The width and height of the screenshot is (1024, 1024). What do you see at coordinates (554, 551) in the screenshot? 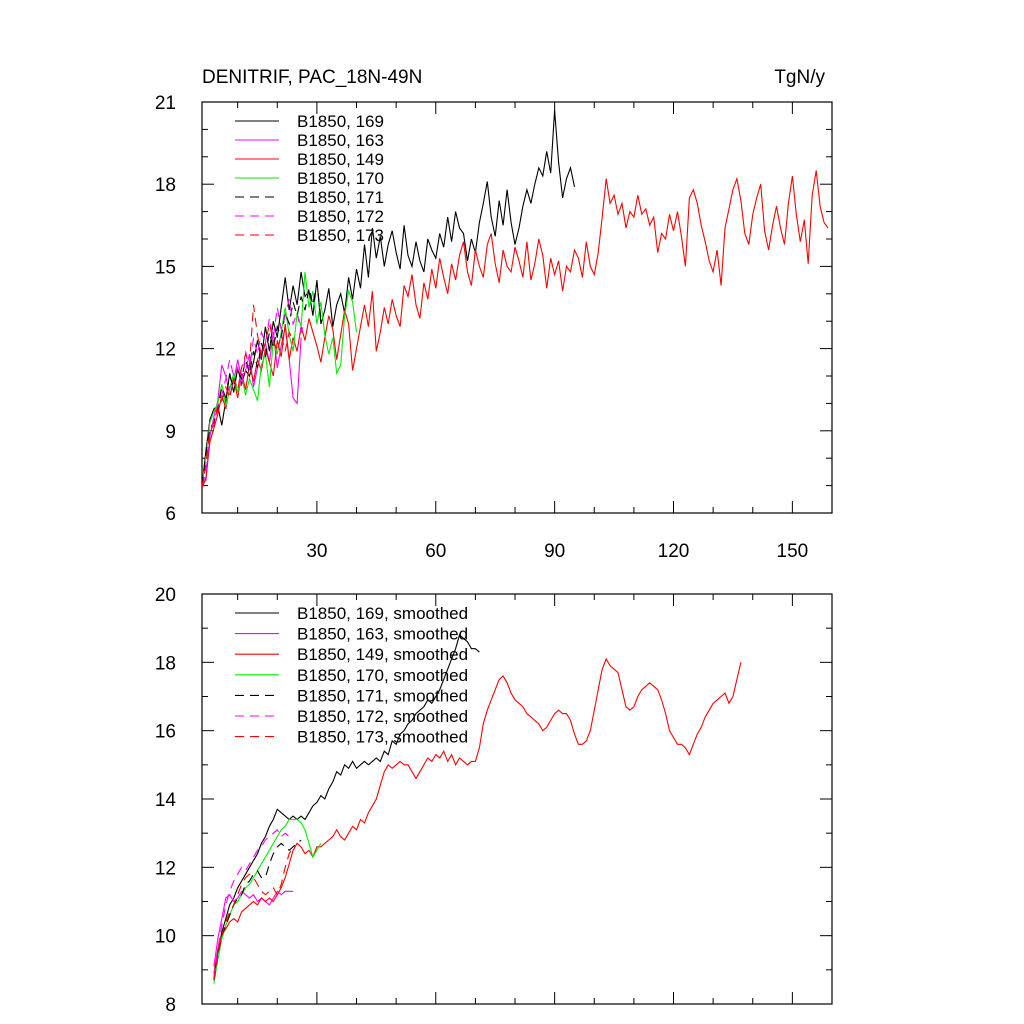
I see `x-tick-label: 90` at bounding box center [554, 551].